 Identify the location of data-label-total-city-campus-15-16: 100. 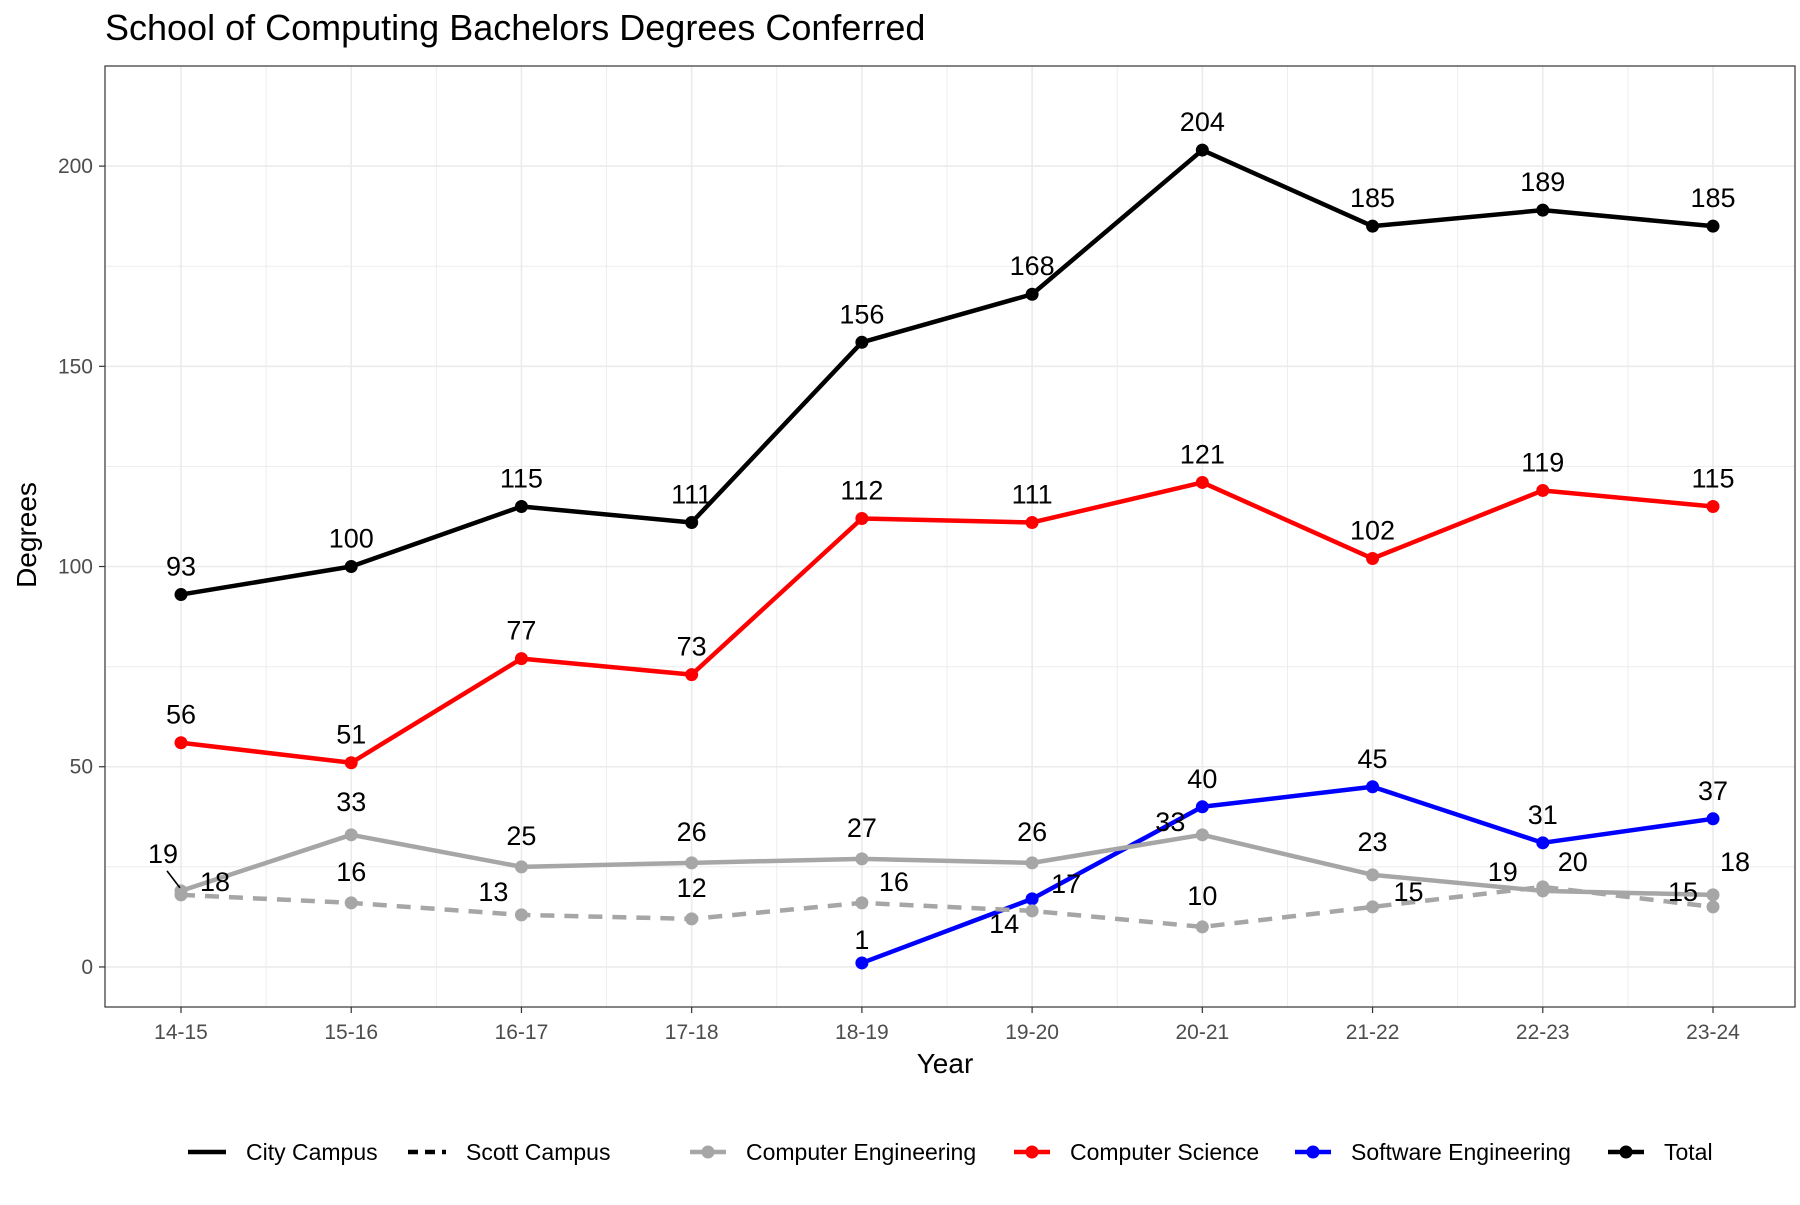
(351, 539).